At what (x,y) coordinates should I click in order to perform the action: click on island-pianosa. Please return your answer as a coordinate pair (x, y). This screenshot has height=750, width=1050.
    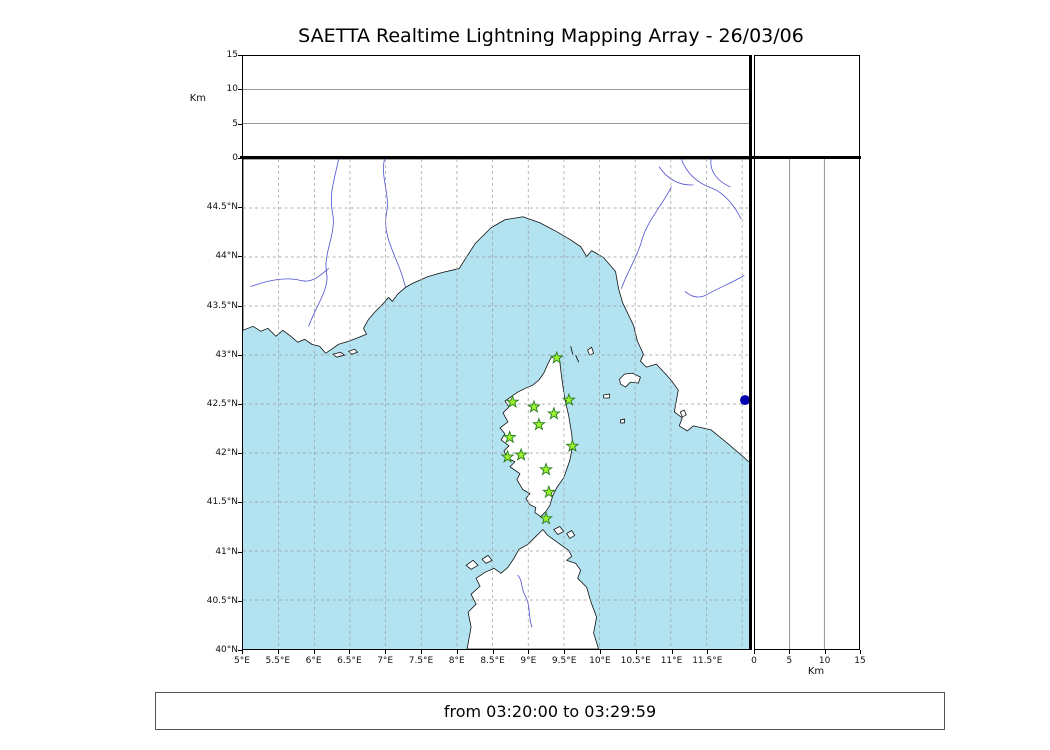
    Looking at the image, I should click on (606, 396).